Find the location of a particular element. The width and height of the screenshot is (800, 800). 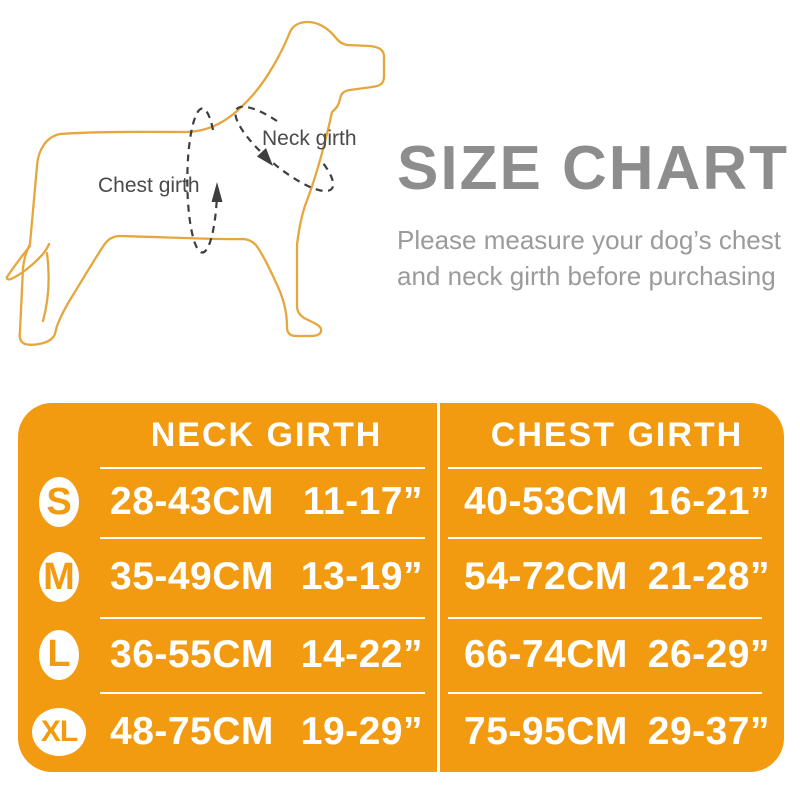

neck-girth-cell: 36-55CM 14-22” is located at coordinates (268, 655).